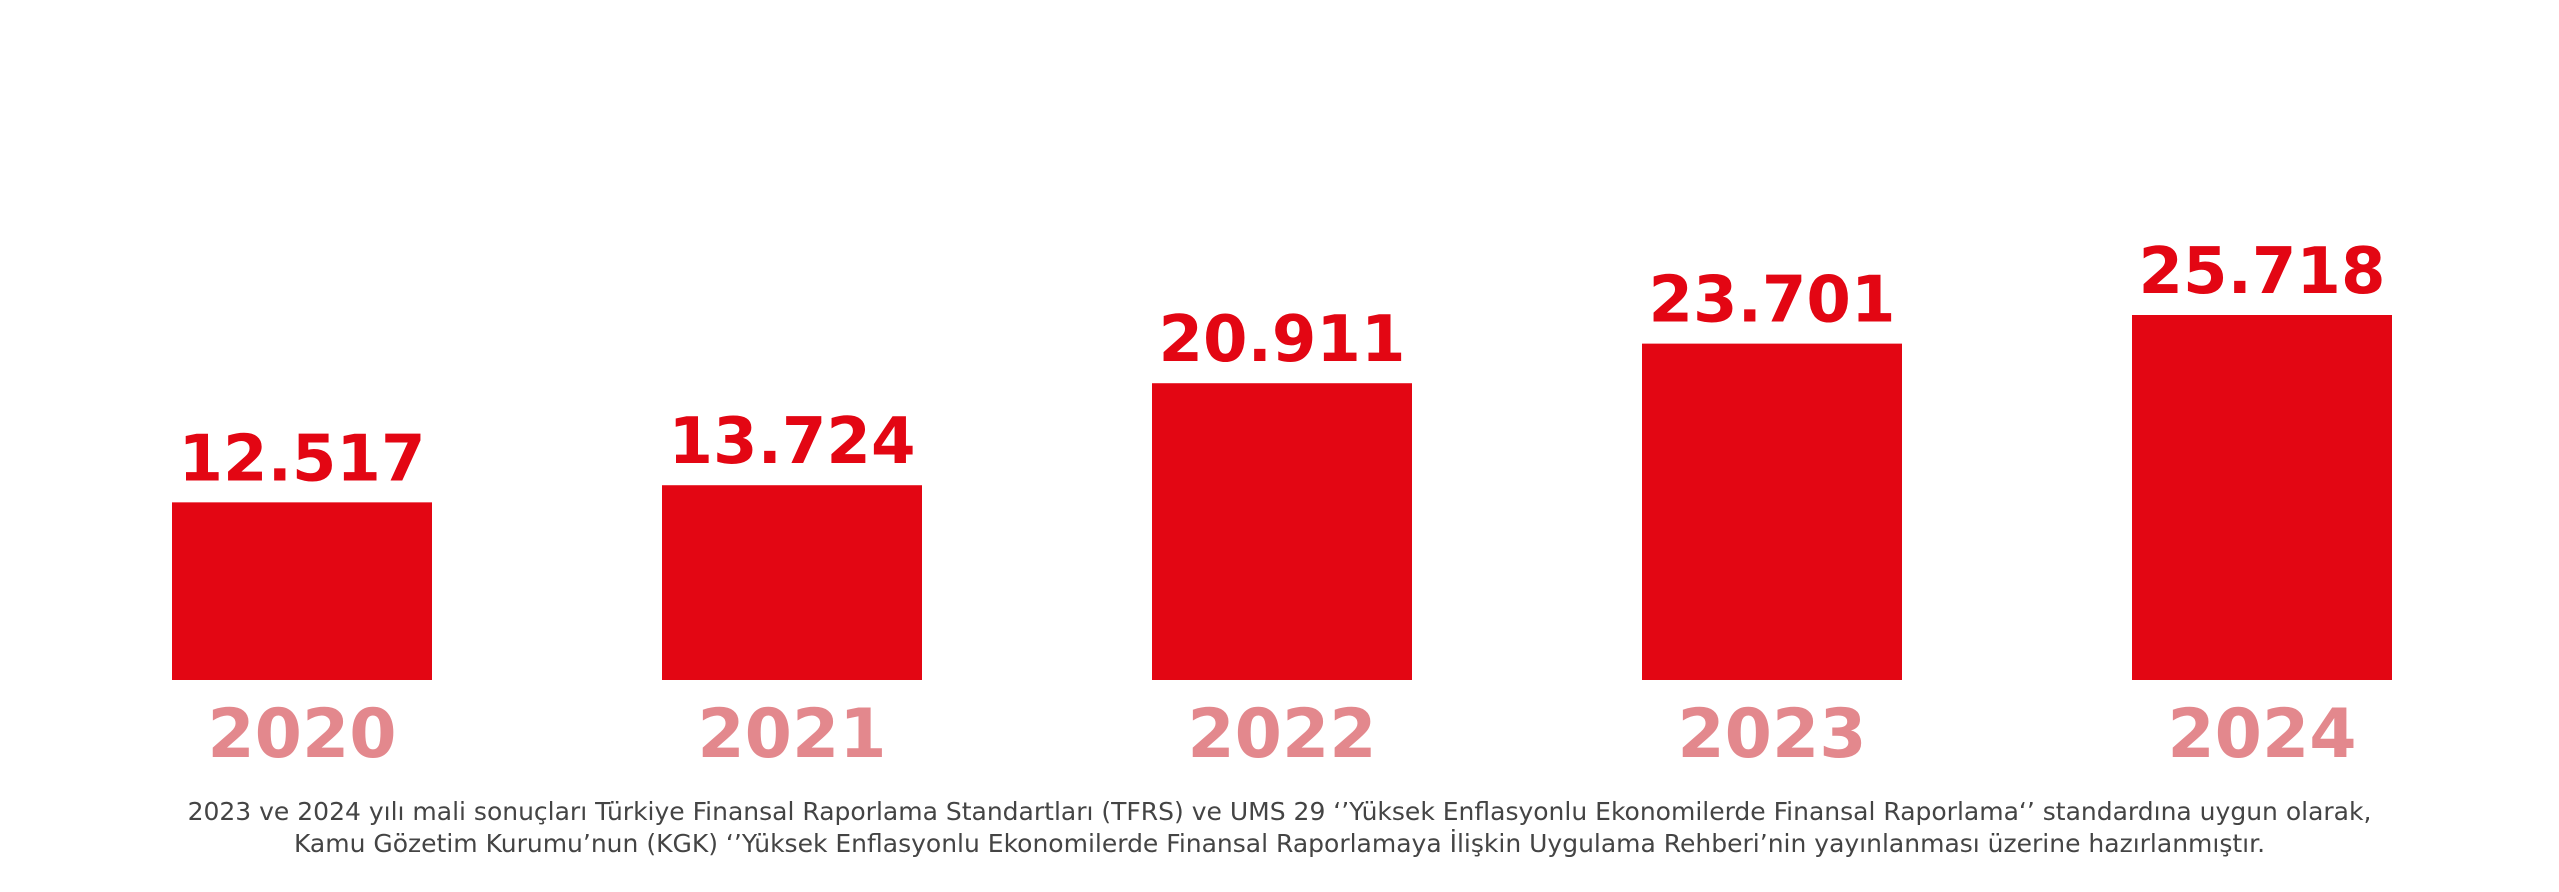 The image size is (2559, 892). I want to click on value-label-2020: 12.517, so click(302, 459).